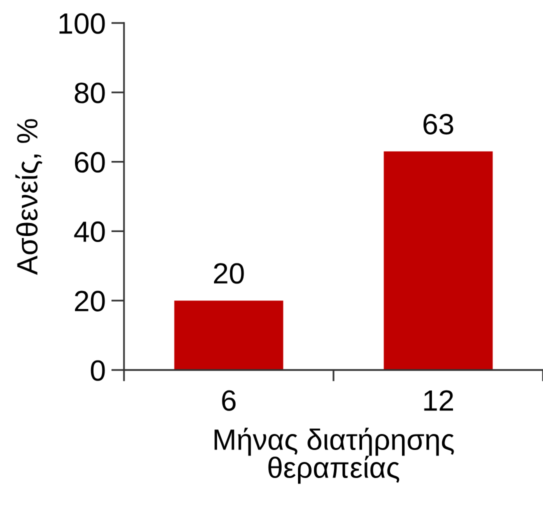  Describe the element at coordinates (89, 231) in the screenshot. I see `y-tick-label: 40` at that location.